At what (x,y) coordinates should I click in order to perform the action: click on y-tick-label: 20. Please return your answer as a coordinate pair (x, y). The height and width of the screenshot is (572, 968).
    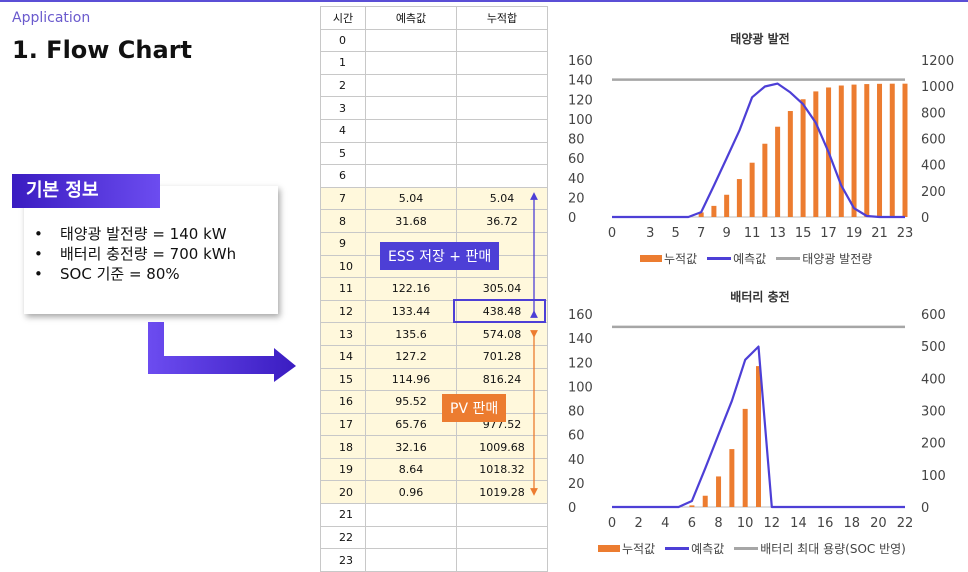
    Looking at the image, I should click on (576, 484).